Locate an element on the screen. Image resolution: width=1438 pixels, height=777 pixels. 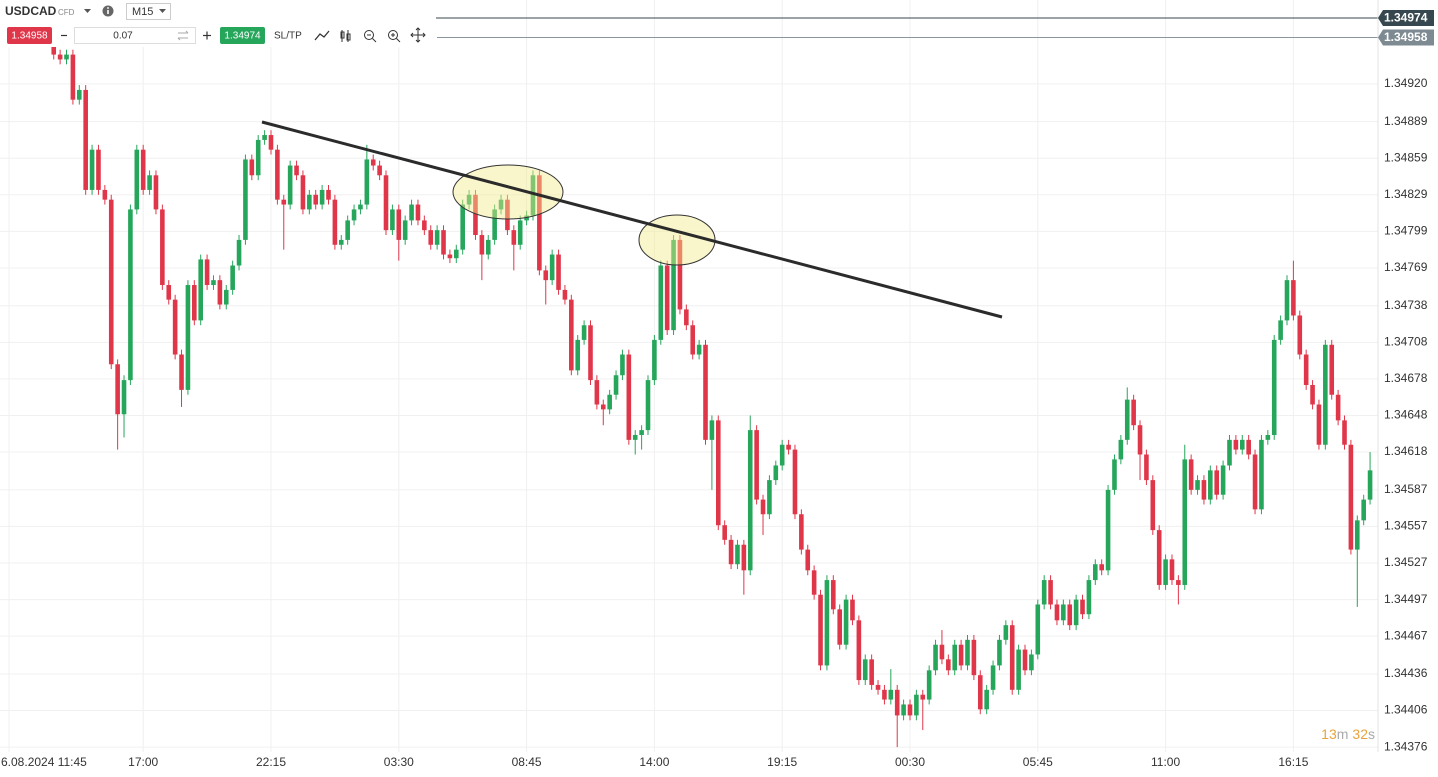
countdown-minutes: 13 is located at coordinates (1329, 734).